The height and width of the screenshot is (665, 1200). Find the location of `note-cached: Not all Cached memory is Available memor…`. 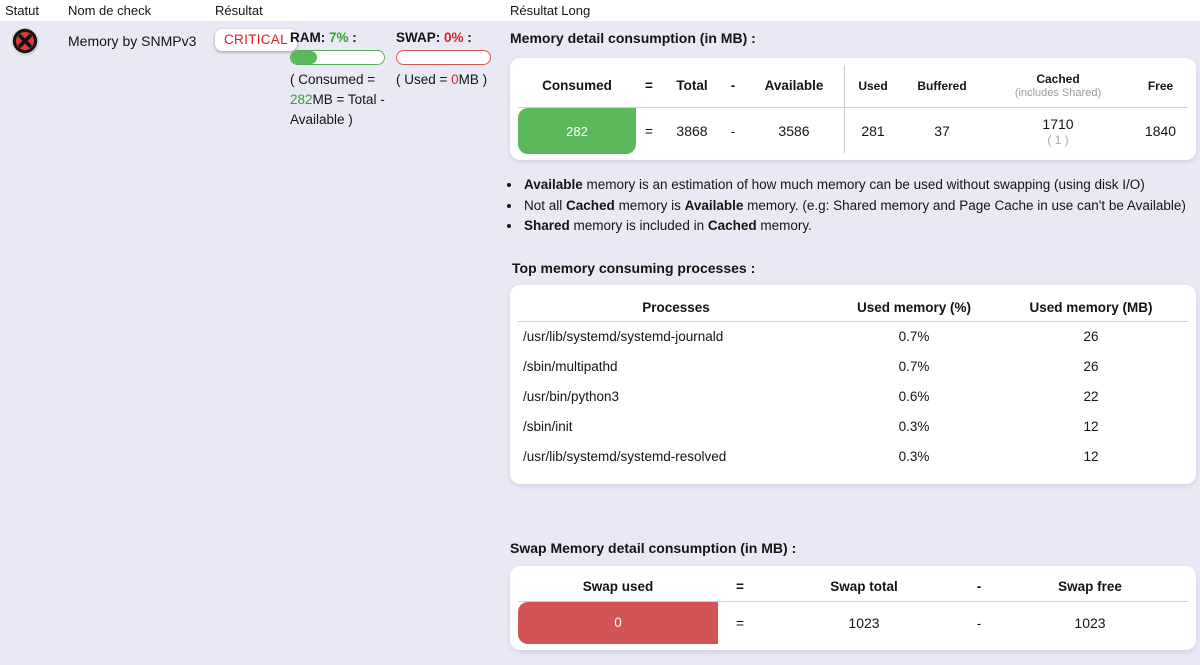

note-cached: Not all Cached memory is Available memor… is located at coordinates (859, 206).